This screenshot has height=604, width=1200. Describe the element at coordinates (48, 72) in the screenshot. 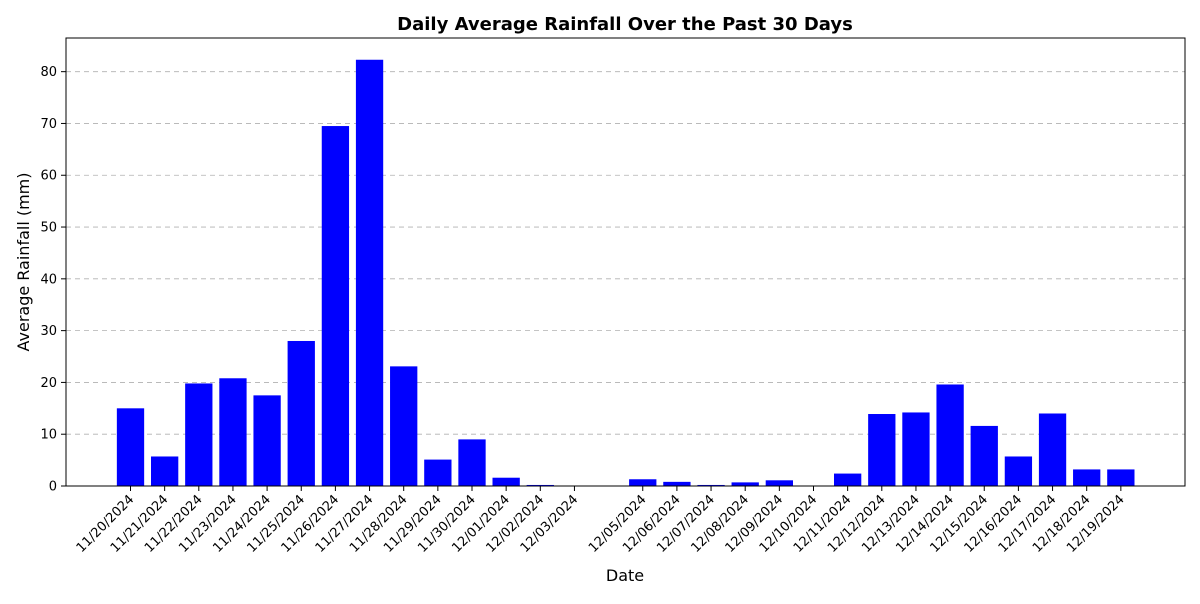

I see `y-tick-label: 80` at that location.